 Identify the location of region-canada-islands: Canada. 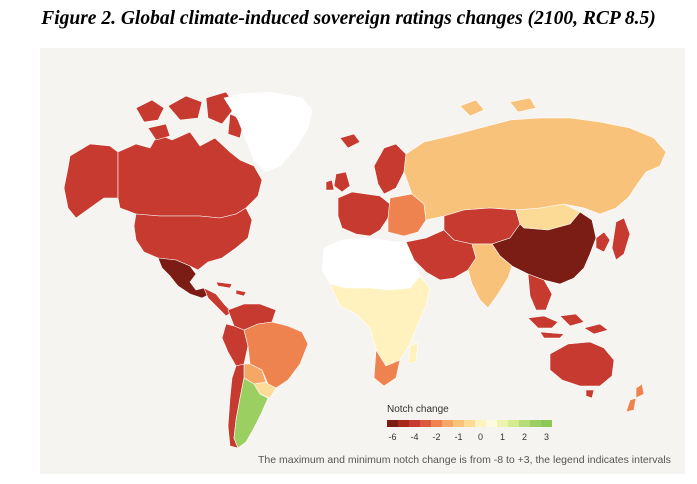
(190, 116).